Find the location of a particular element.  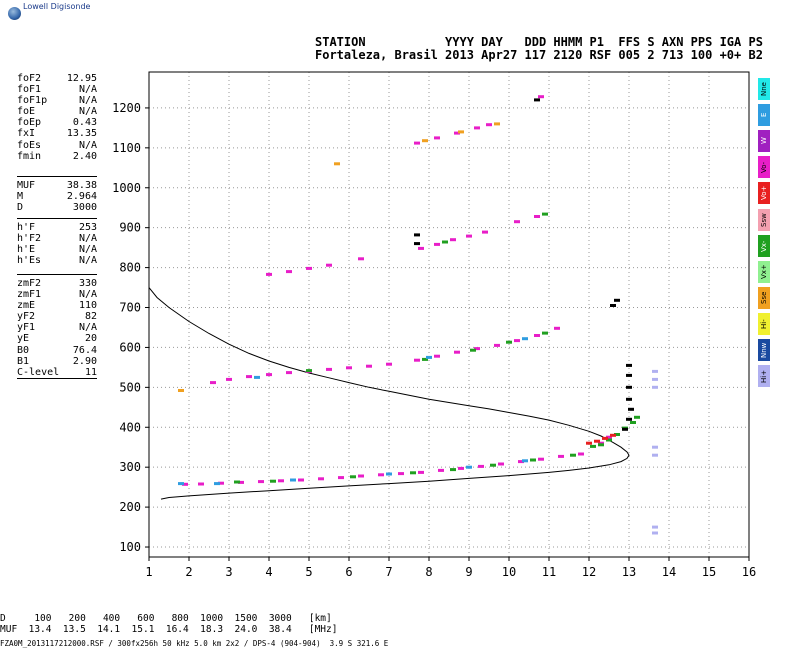

param-group2: MUF 38.38 M 2.964 D 3000 is located at coordinates (57, 196).